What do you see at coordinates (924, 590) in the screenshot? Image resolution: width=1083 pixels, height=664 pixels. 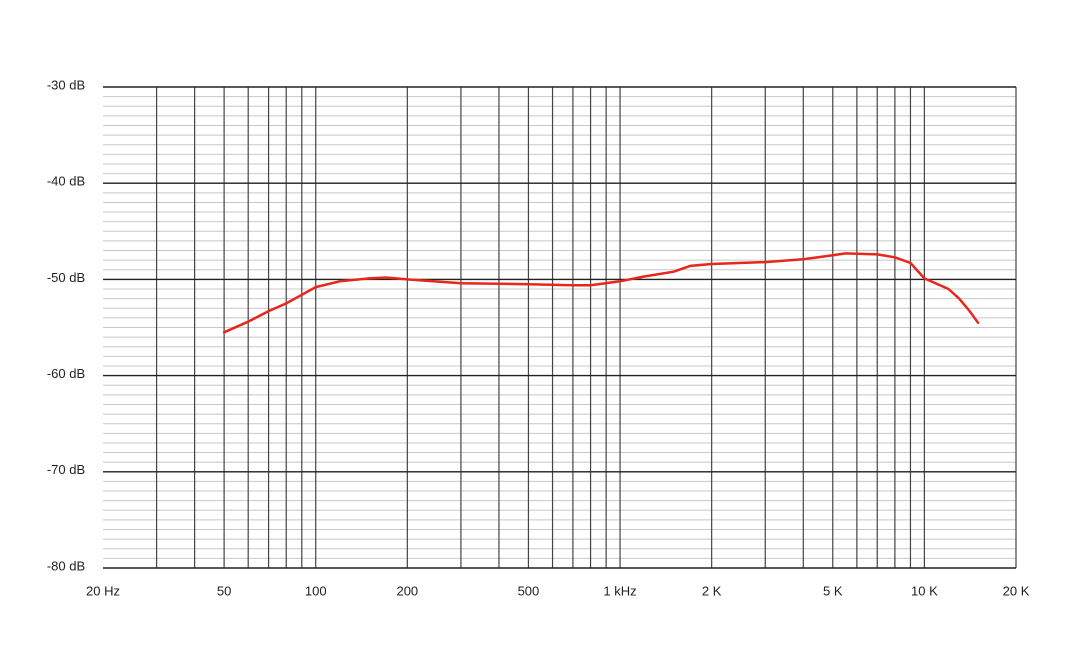 I see `x-tick-label: 10 K` at bounding box center [924, 590].